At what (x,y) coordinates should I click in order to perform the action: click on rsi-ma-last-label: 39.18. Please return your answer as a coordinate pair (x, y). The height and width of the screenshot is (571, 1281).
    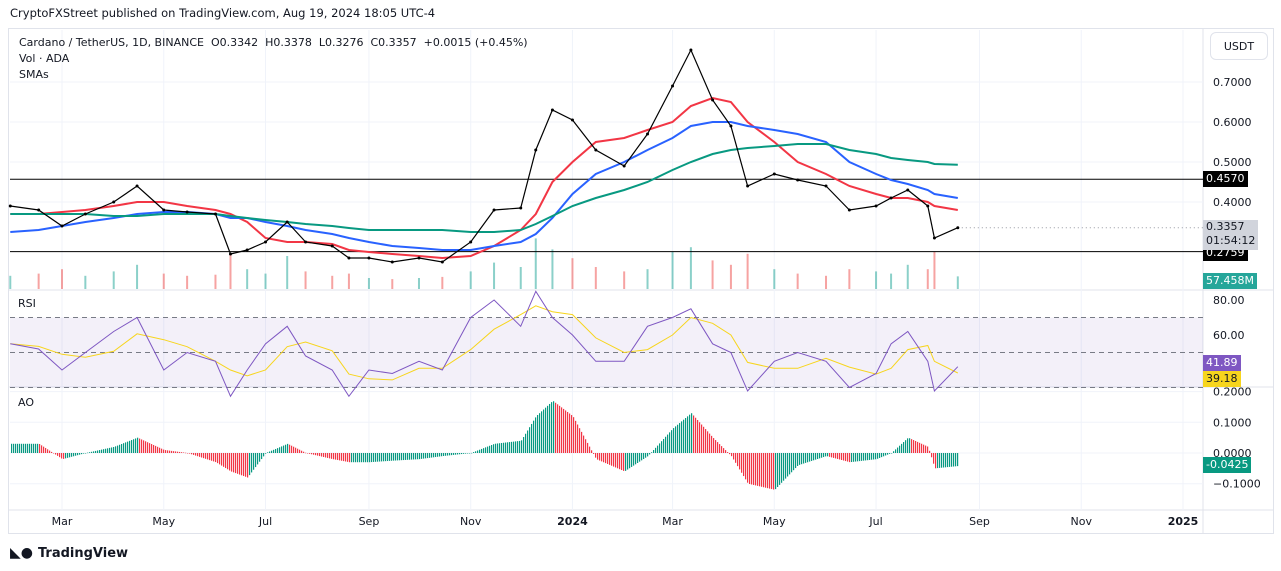
    Looking at the image, I should click on (1222, 379).